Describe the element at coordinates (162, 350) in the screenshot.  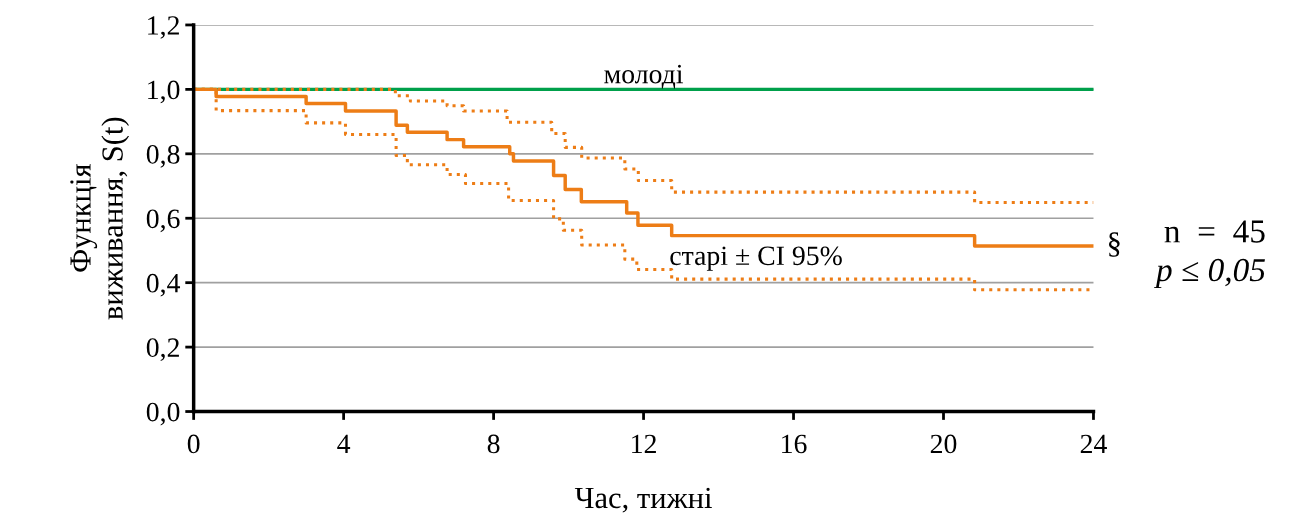
I see `y-tick-label: 0,2` at that location.